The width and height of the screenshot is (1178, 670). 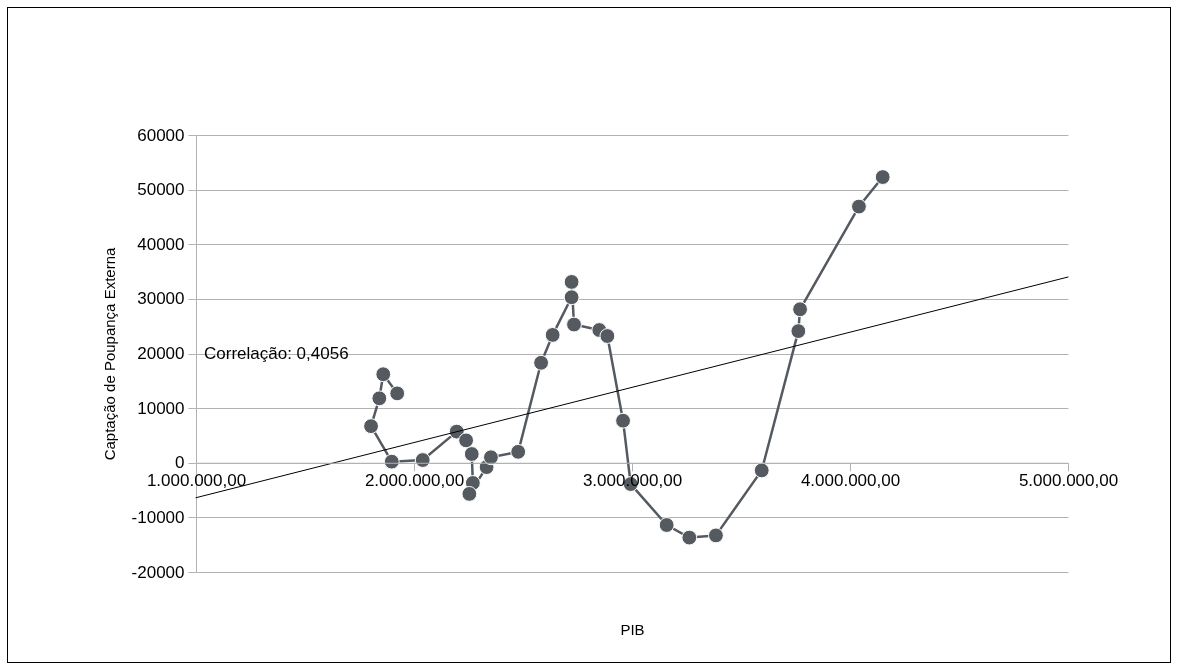 I want to click on x-tick-label: 2.000.000,00, so click(x=414, y=481).